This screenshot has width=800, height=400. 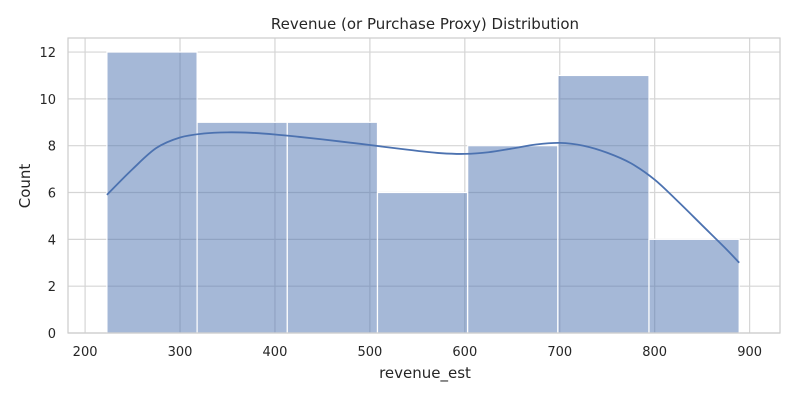 I want to click on x-axis-label: revenue_est, so click(x=425, y=373).